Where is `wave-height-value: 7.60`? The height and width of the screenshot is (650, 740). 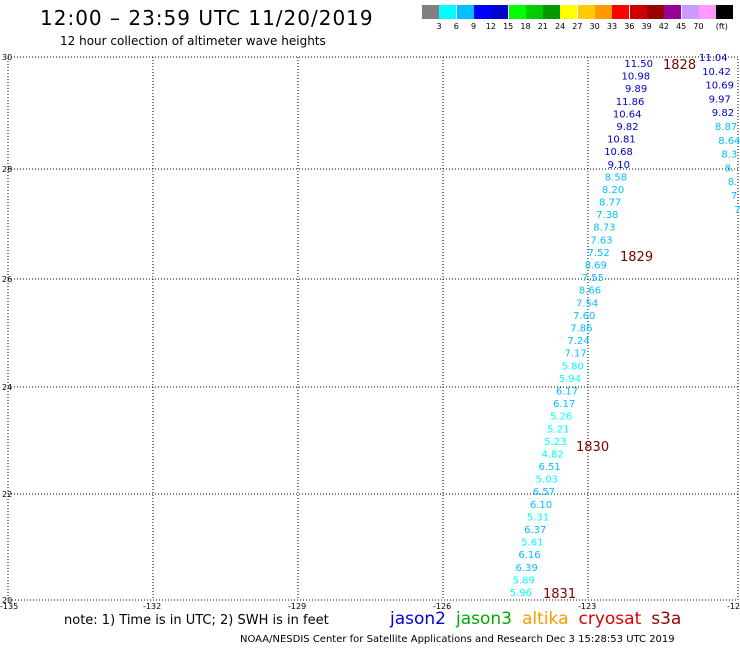 wave-height-value: 7.60 is located at coordinates (584, 316).